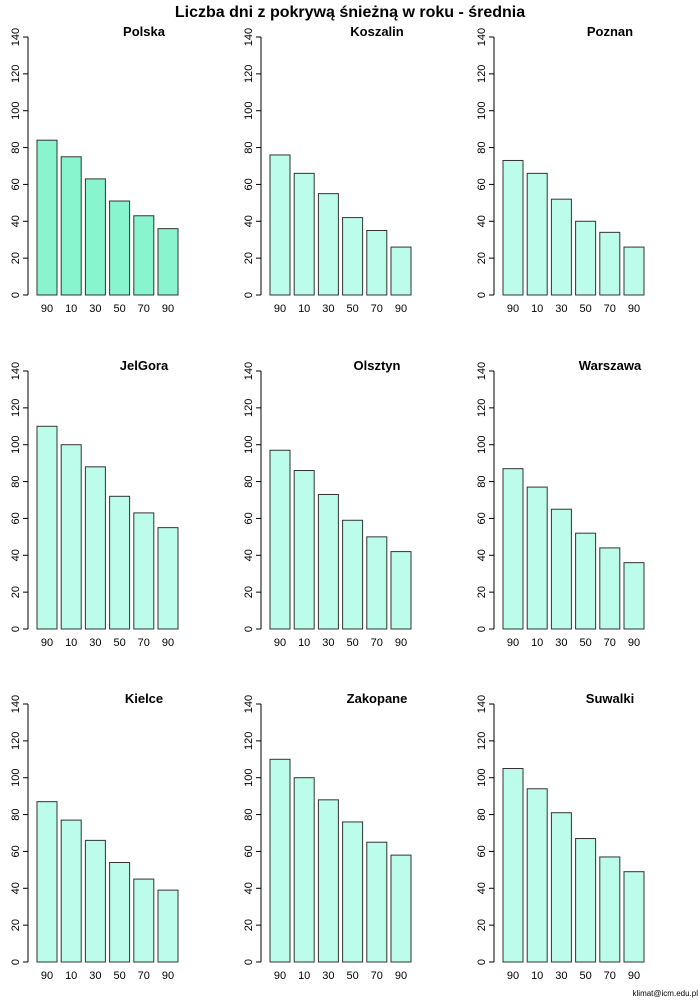  Describe the element at coordinates (610, 365) in the screenshot. I see `chart-title: Warszawa` at that location.